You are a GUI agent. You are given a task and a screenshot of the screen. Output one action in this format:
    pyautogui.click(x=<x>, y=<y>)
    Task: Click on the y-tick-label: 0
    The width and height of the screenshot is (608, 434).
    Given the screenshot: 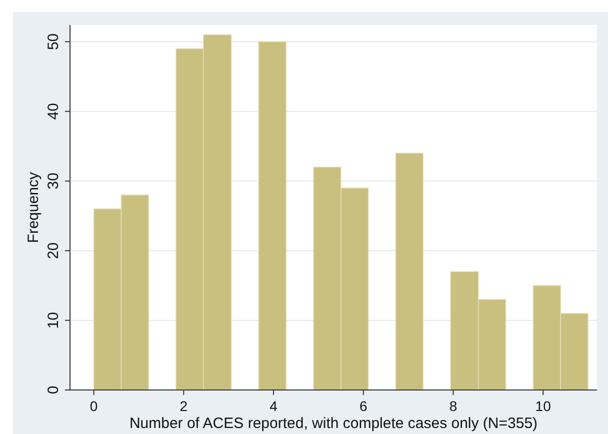 What is the action you would take?
    pyautogui.click(x=53, y=390)
    